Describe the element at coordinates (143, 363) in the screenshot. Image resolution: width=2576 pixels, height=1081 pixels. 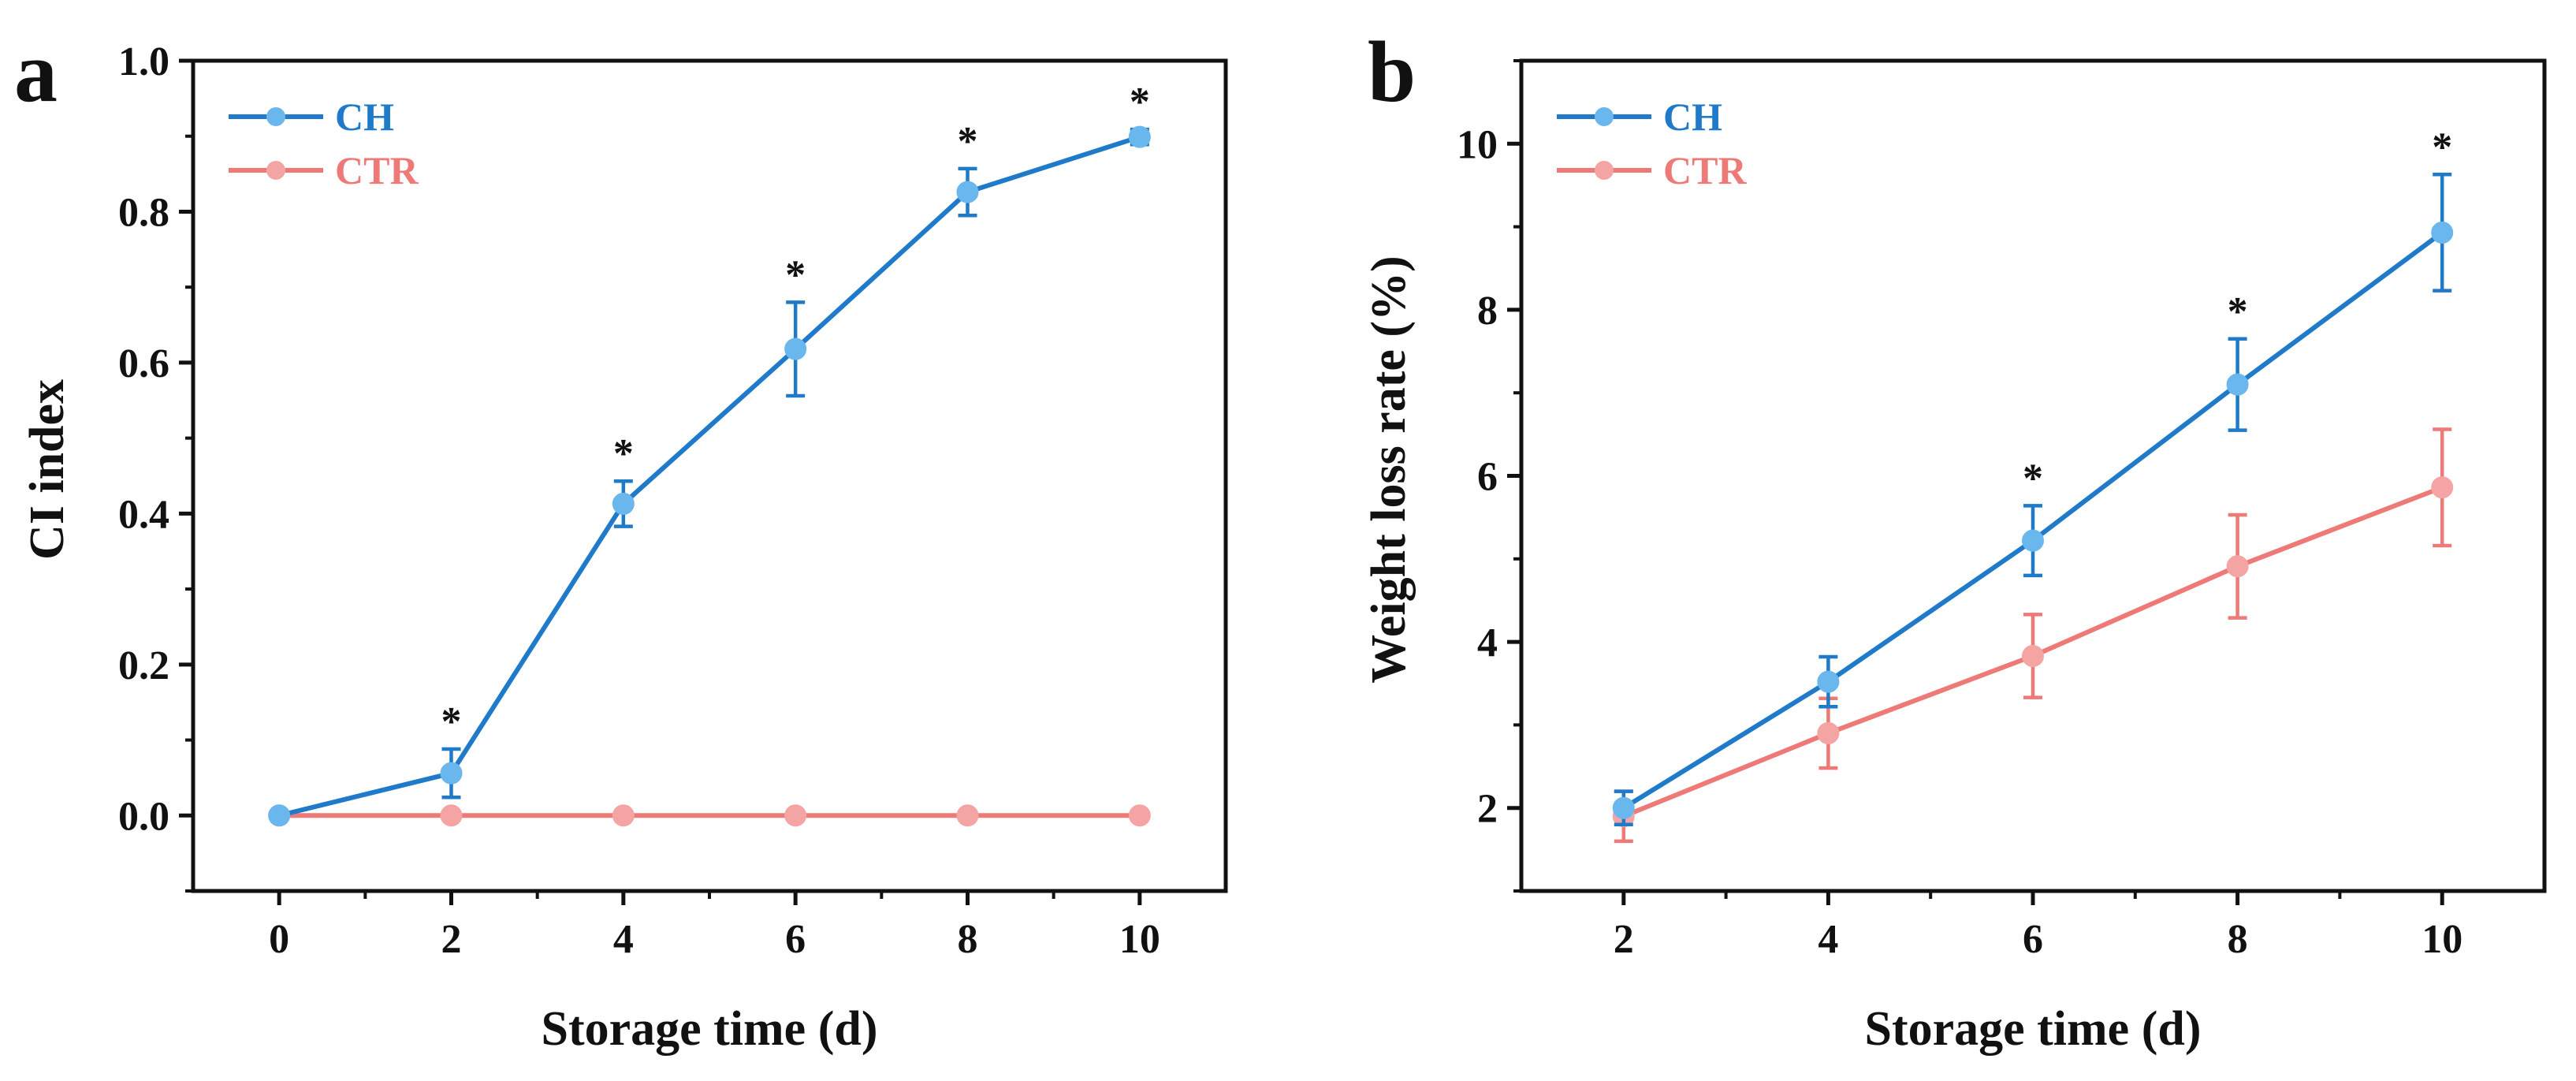
I see `y-tick-label: 0.6` at that location.